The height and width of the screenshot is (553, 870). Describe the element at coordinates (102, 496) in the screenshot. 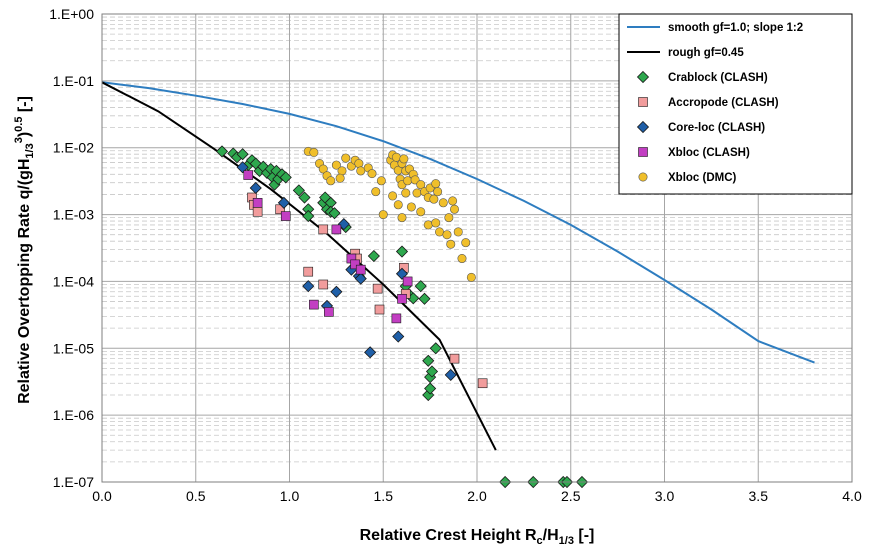

I see `x-tick-label: 0.0` at that location.